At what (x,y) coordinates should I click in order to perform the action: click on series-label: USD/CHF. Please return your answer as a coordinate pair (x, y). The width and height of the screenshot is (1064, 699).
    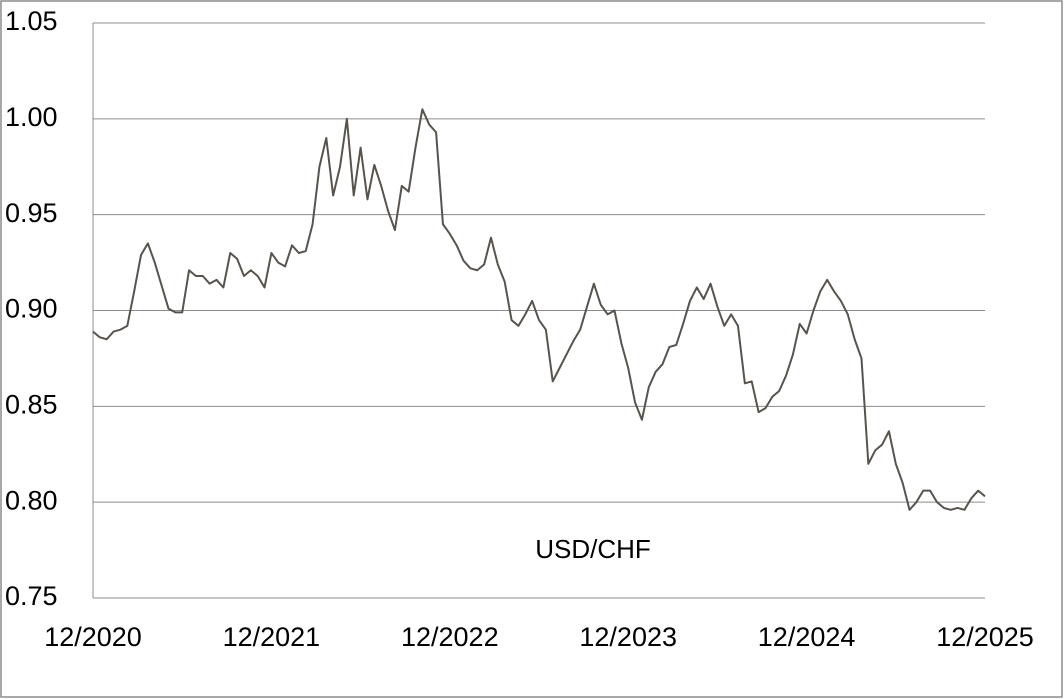
    Looking at the image, I should click on (593, 549).